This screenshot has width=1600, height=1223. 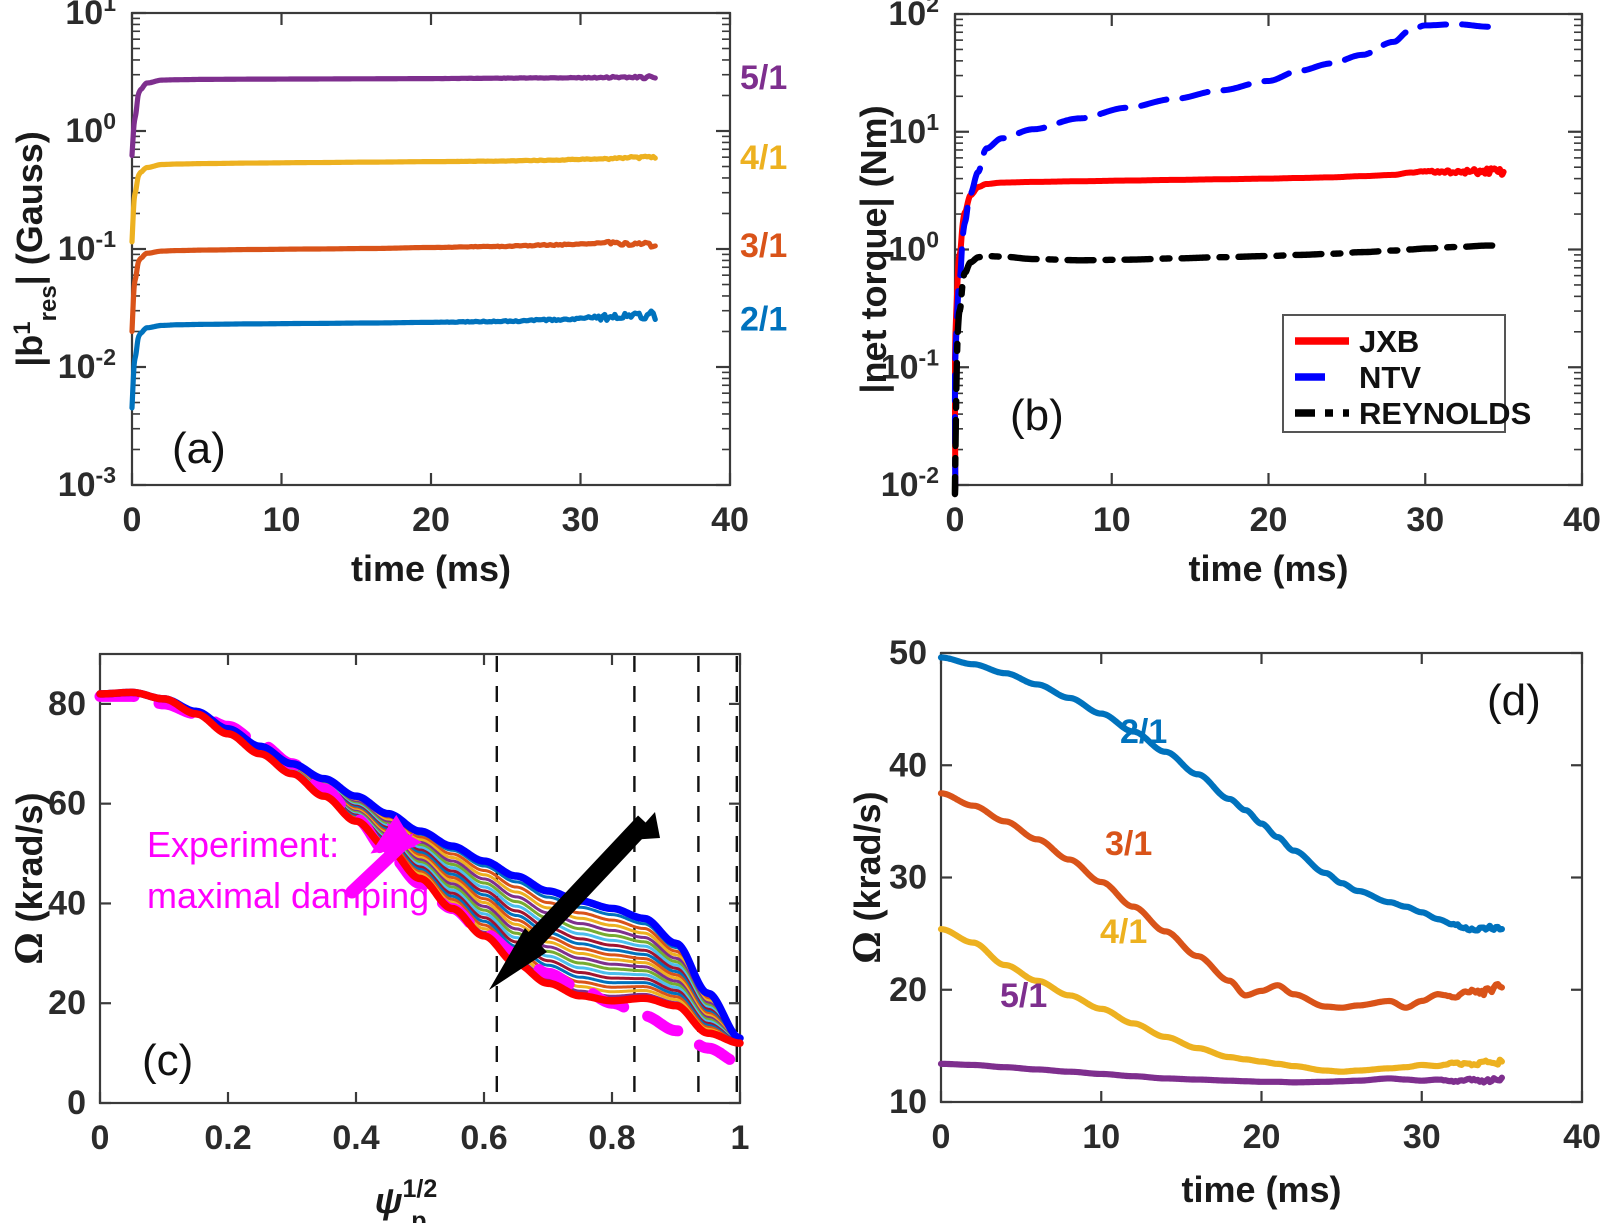 I want to click on panel-a-ytick-label: 10⁻³, so click(x=87, y=483).